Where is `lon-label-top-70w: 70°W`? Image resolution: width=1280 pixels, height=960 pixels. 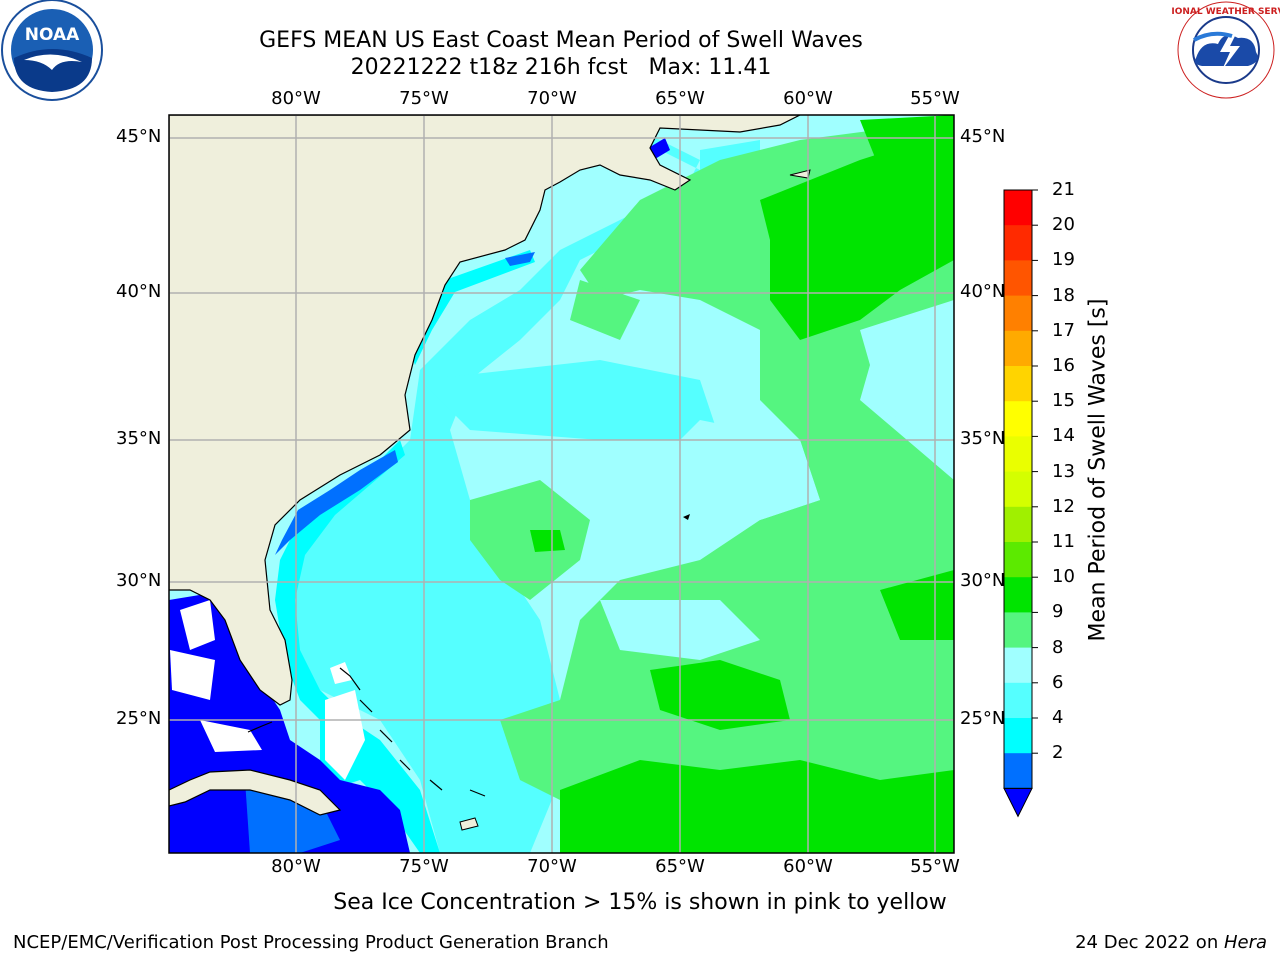 lon-label-top-70w: 70°W is located at coordinates (552, 98).